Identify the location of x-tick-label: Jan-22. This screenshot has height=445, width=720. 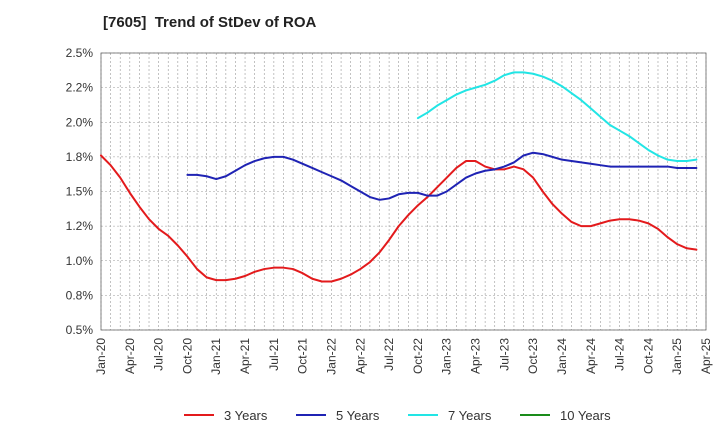
(331, 356).